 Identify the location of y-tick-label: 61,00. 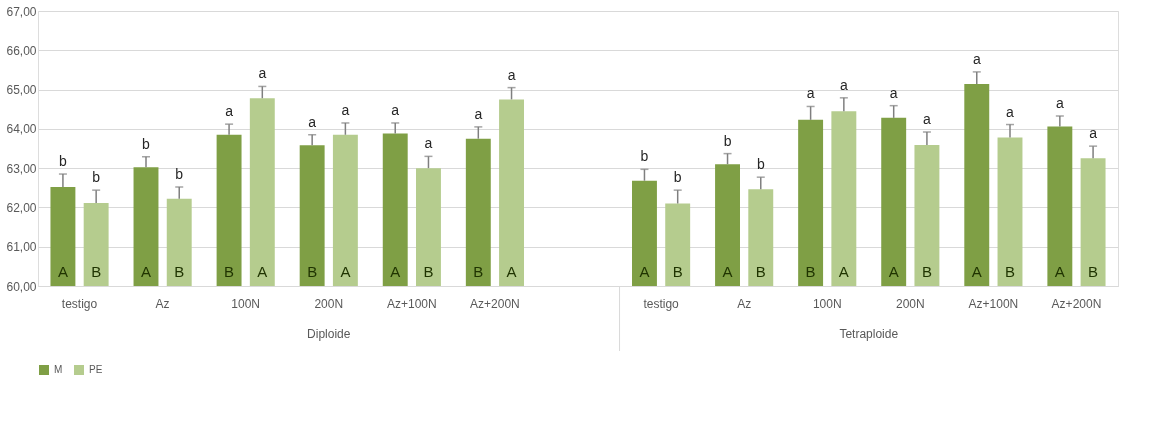
(21, 247).